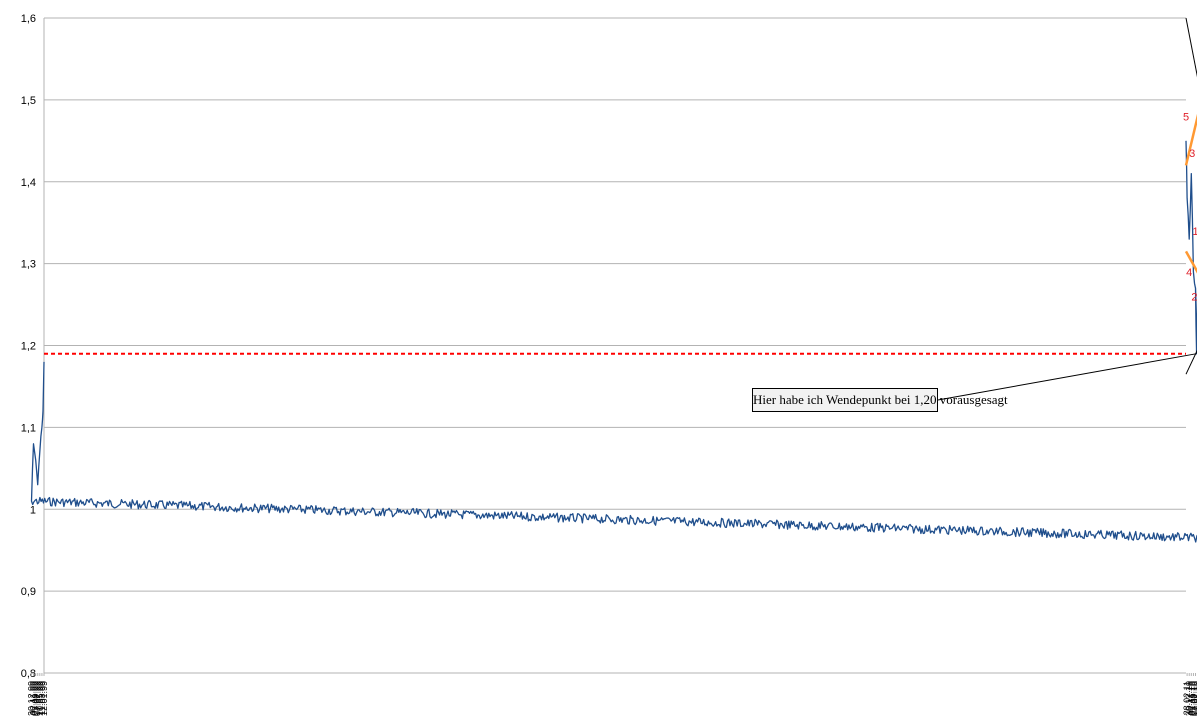 The width and height of the screenshot is (1197, 728). I want to click on y-tick-label: 0,8, so click(28, 674).